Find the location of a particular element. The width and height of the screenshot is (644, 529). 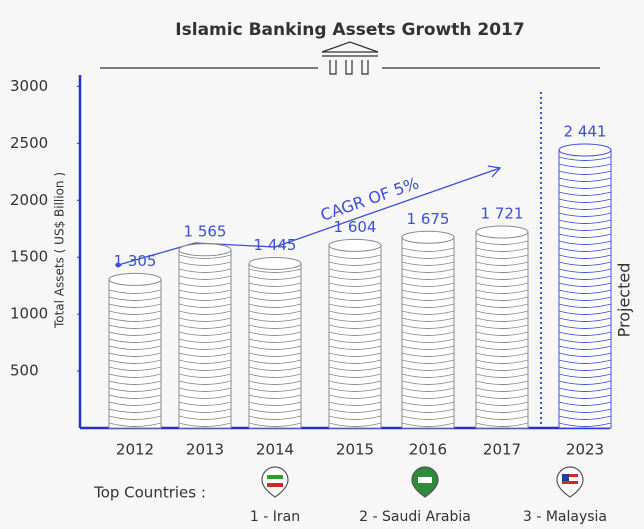

country: 1 - Iran is located at coordinates (275, 517).